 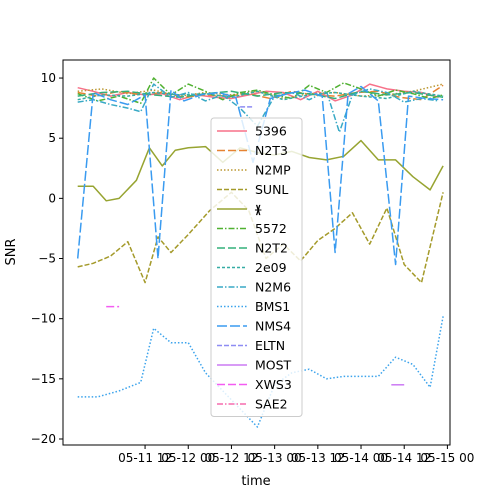 I want to click on legend-box, so click(x=256, y=267).